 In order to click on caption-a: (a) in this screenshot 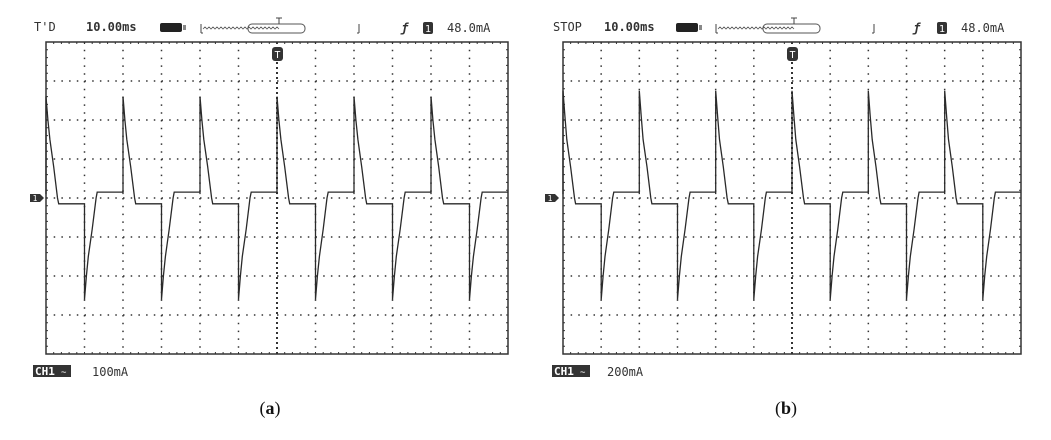, I will do `click(270, 408)`.